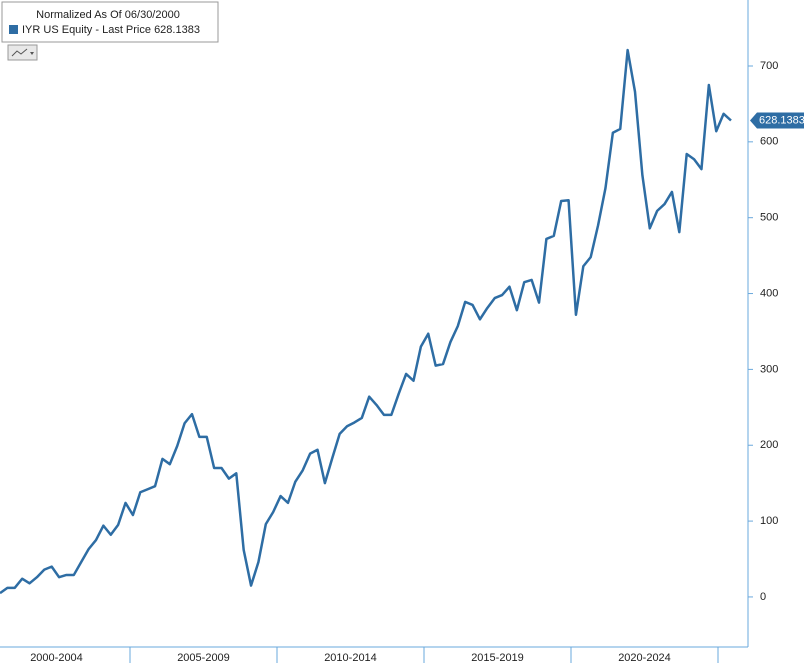 The height and width of the screenshot is (668, 804). I want to click on x-period-label: 2010-2014, so click(350, 657).